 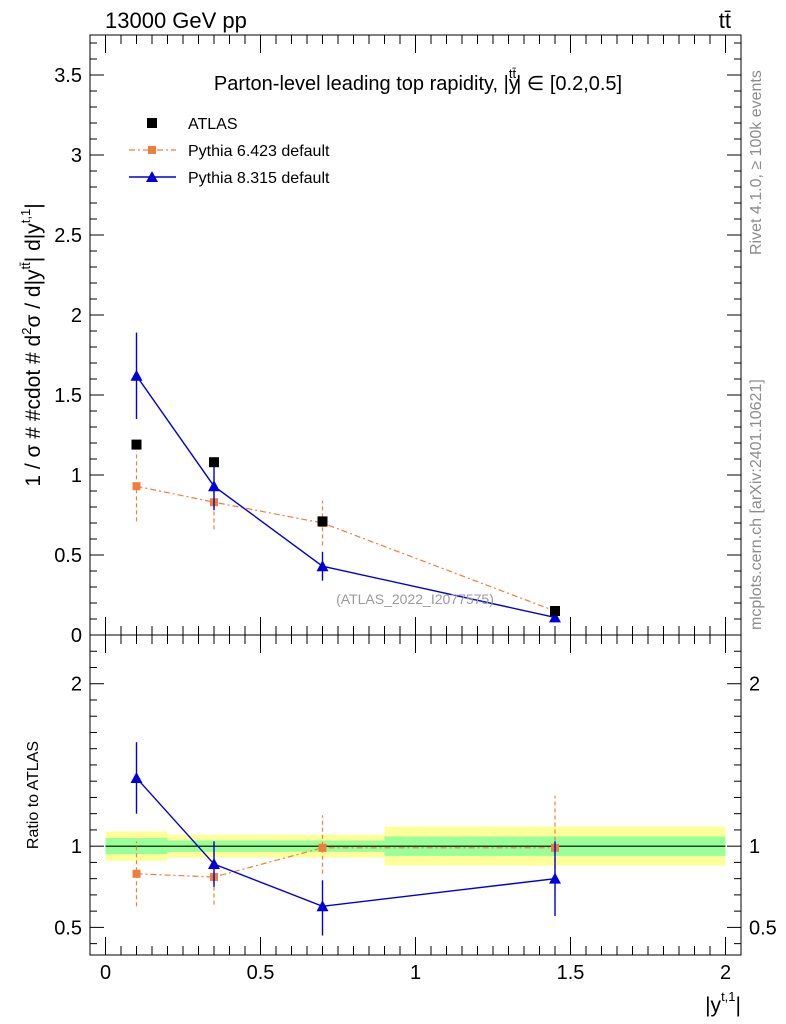 I want to click on title-prefix: Parton-level leading top rapidity, |, so click(x=361, y=84).